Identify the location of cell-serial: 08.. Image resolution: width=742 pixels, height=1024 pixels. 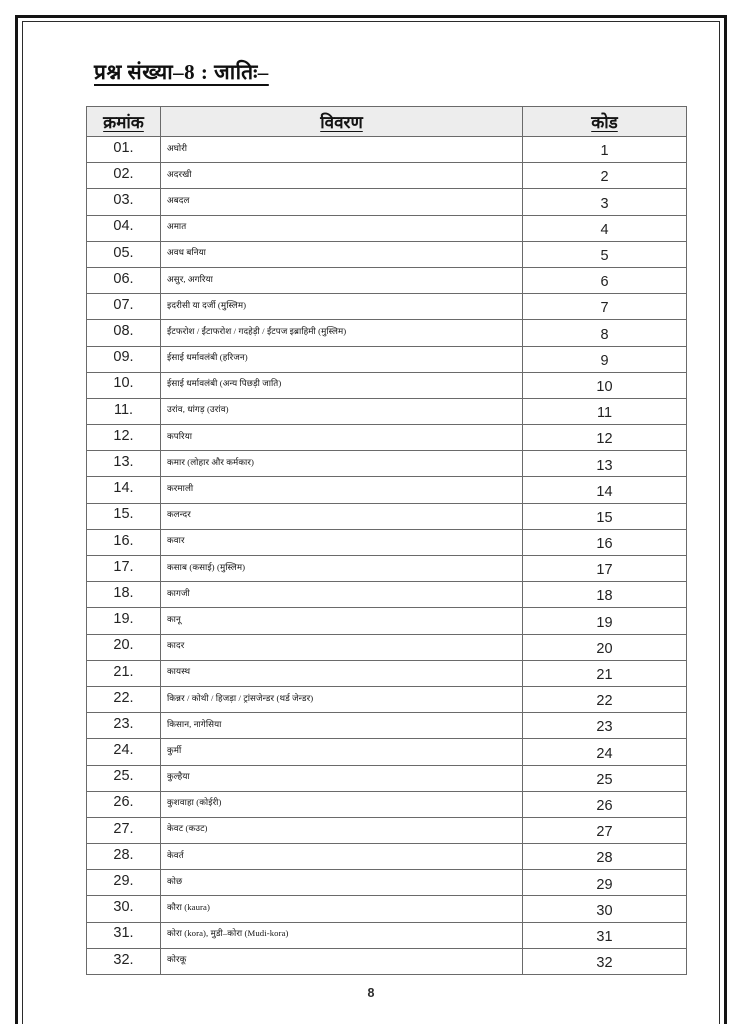
(123, 333).